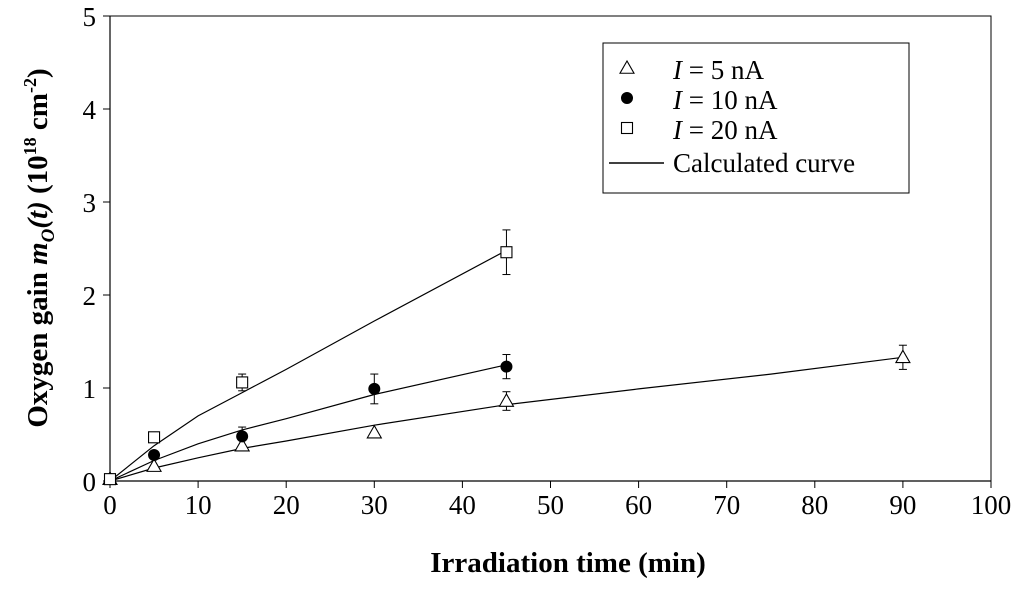 The width and height of the screenshot is (1021, 590). I want to click on y-tick-label: 2, so click(90, 296).